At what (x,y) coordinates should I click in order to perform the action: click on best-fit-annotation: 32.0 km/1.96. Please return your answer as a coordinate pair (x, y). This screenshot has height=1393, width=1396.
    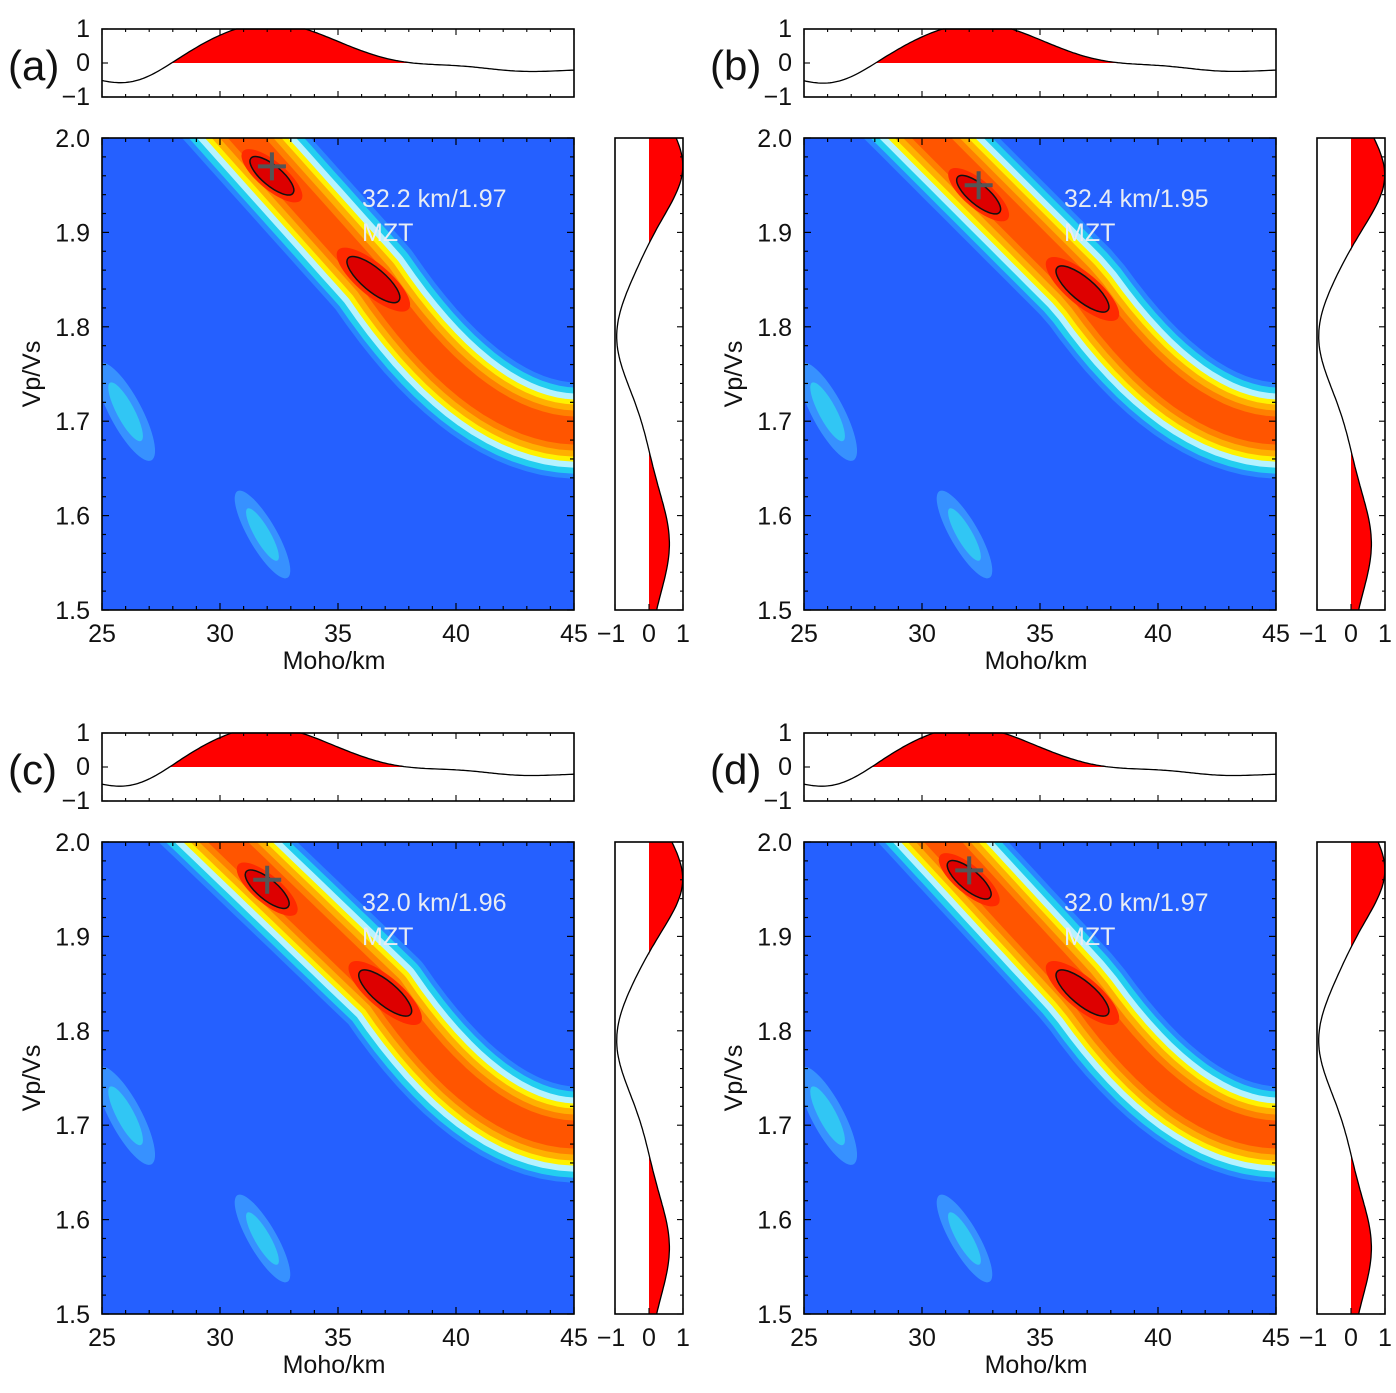
    Looking at the image, I should click on (434, 903).